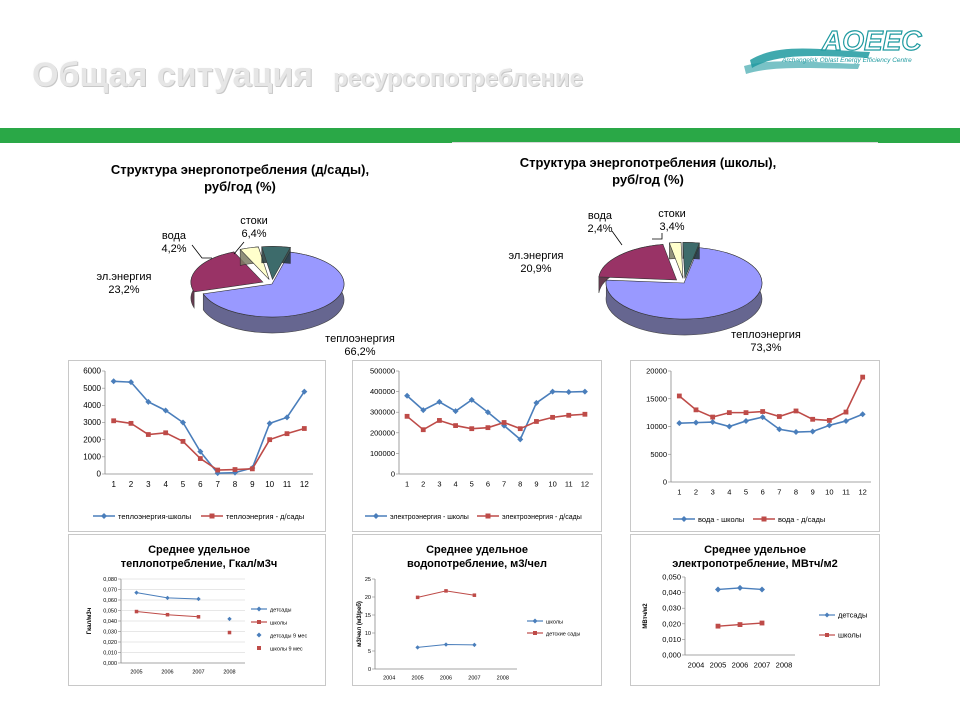 The width and height of the screenshot is (960, 720). Describe the element at coordinates (646, 616) in the screenshot. I see `y-axis-label: МВтч/м2` at that location.